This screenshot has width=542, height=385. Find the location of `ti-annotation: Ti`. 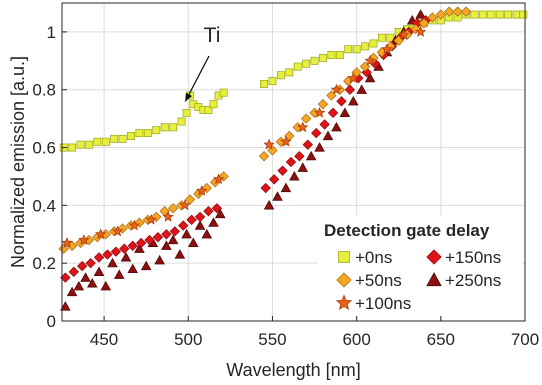

ti-annotation: Ti is located at coordinates (202, 63).